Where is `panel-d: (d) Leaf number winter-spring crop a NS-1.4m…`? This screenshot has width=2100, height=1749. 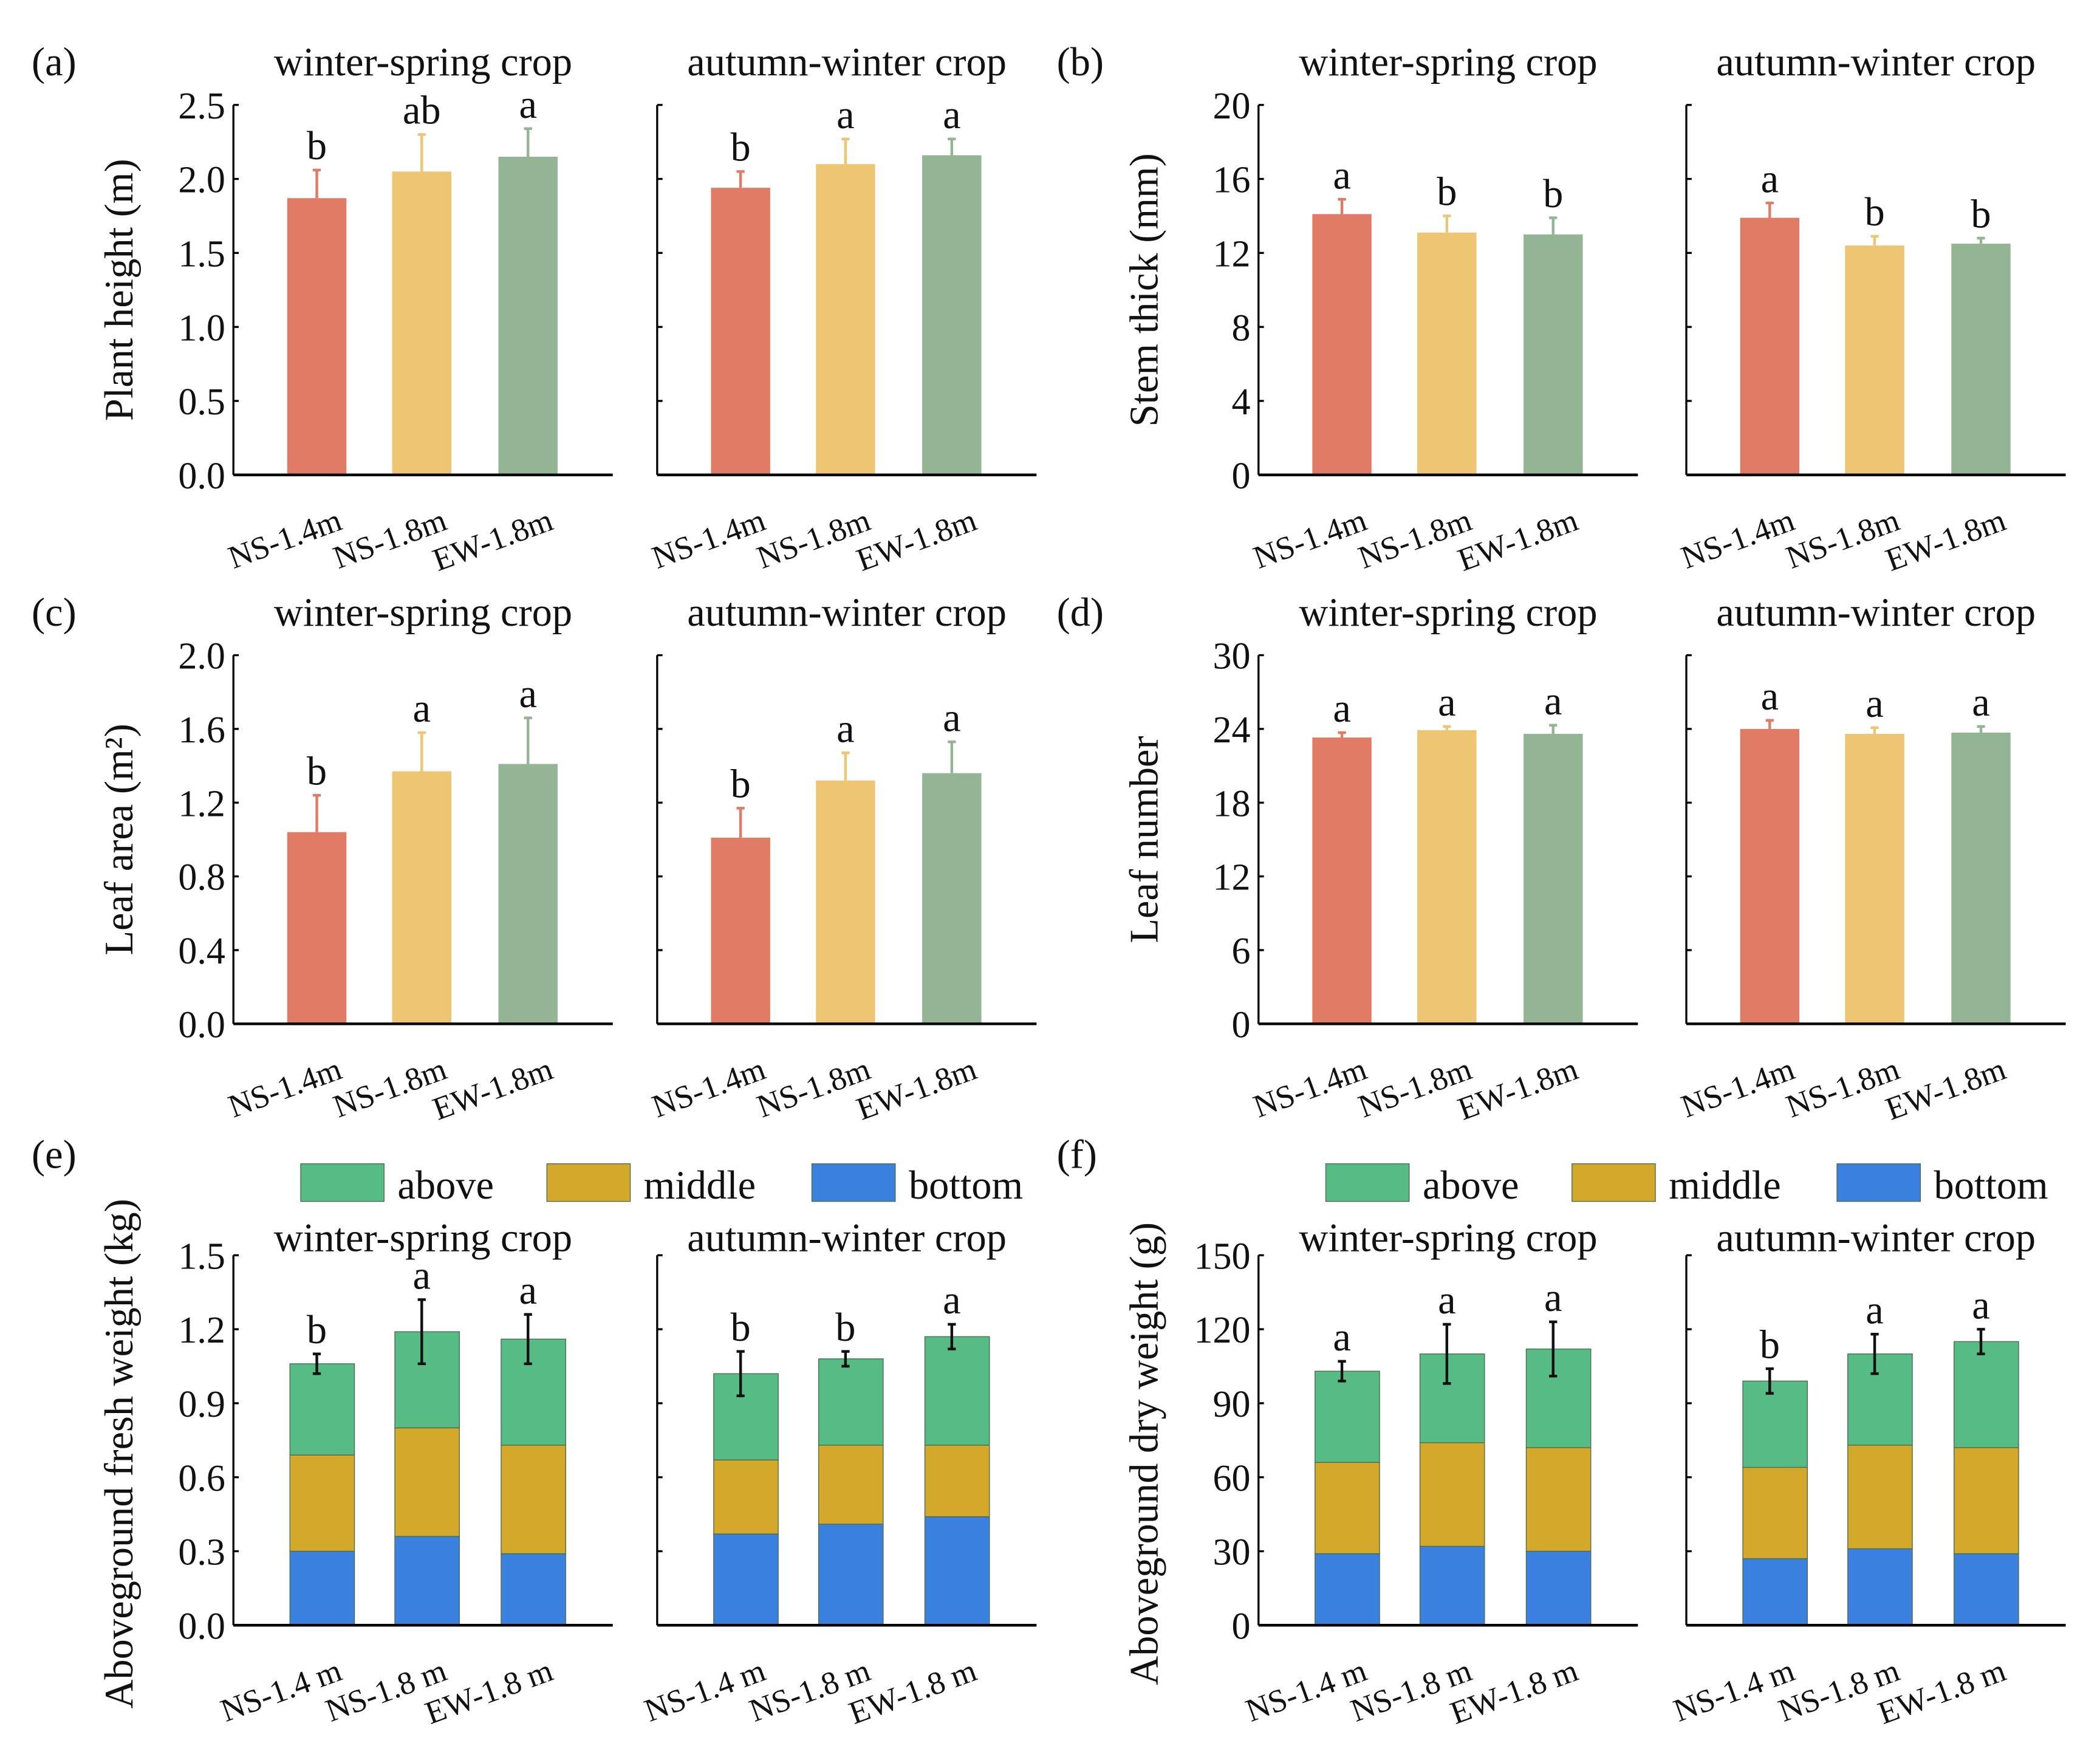 panel-d: (d) Leaf number winter-spring crop a NS-1.4m… is located at coordinates (1561, 858).